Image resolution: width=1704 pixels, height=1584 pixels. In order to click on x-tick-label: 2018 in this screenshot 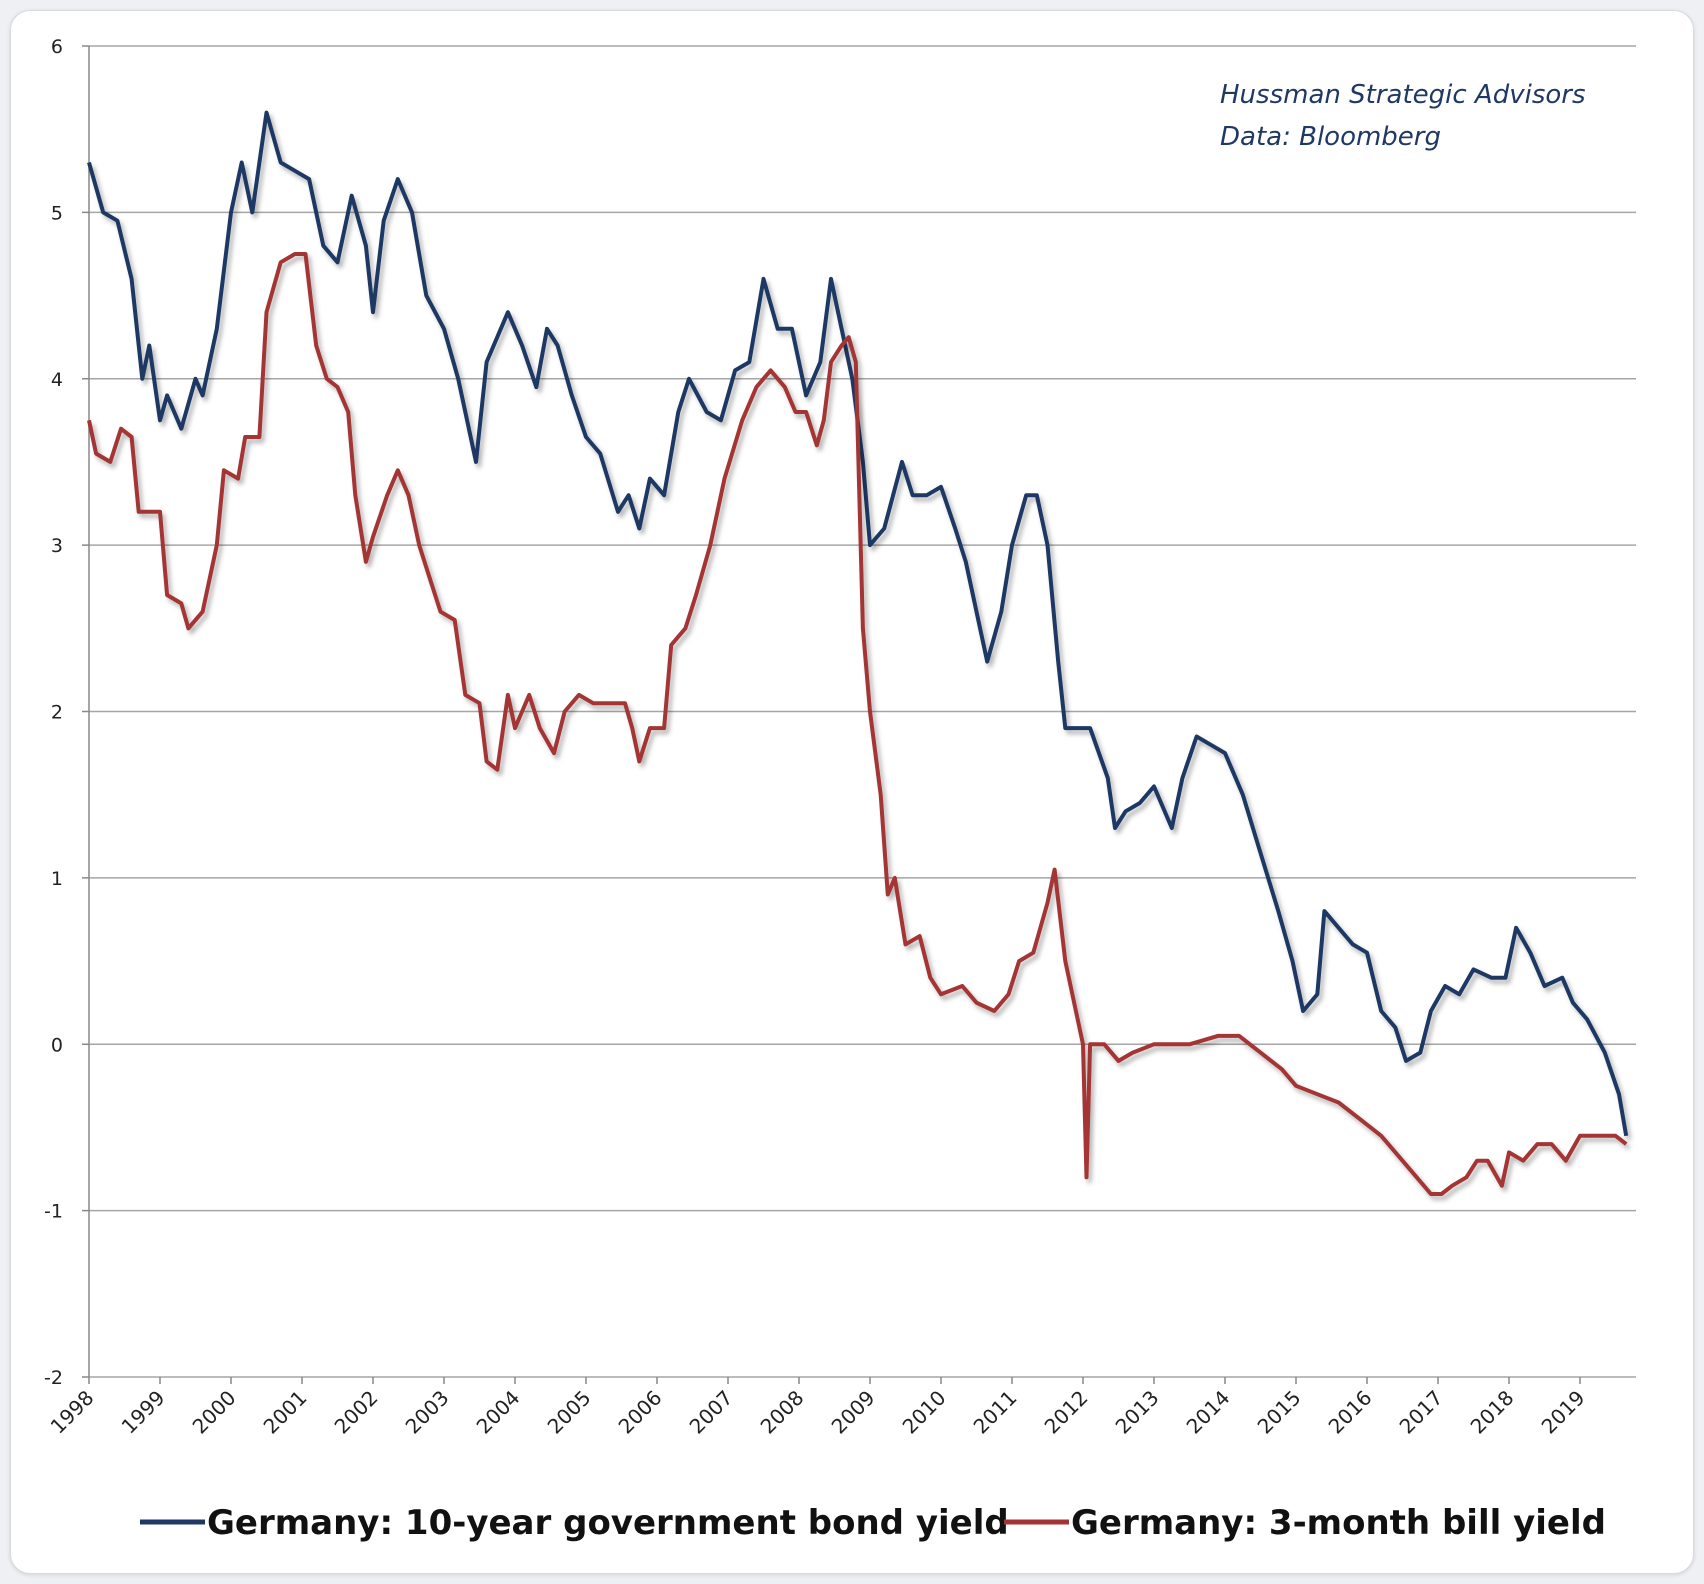, I will do `click(1492, 1412)`.